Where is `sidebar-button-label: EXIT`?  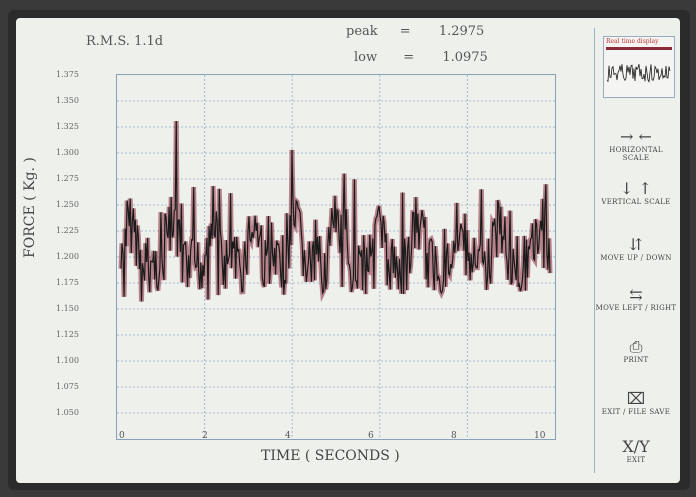 sidebar-button-label: EXIT is located at coordinates (636, 460).